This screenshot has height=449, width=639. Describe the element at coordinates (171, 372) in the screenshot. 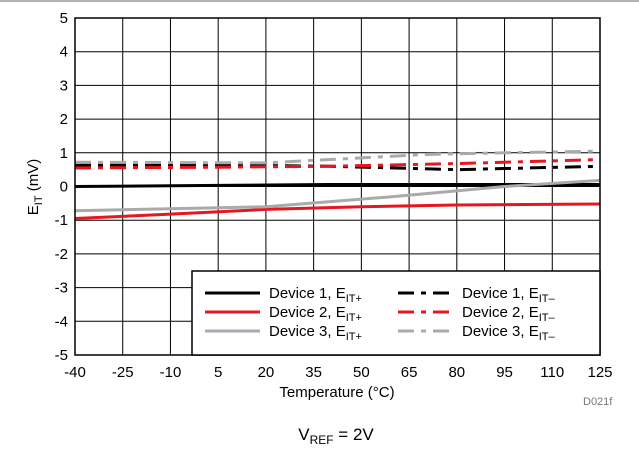

I see `x-tick-label: -10` at that location.